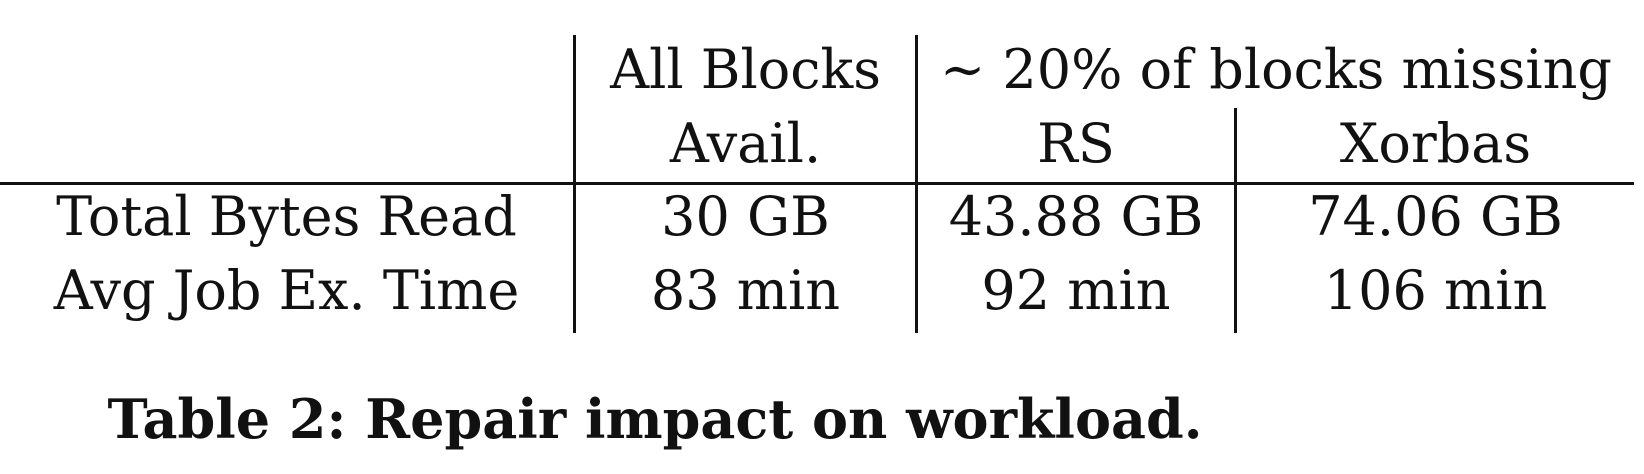 Image resolution: width=1644 pixels, height=474 pixels. What do you see at coordinates (1076, 143) in the screenshot?
I see `header-rs: RS` at bounding box center [1076, 143].